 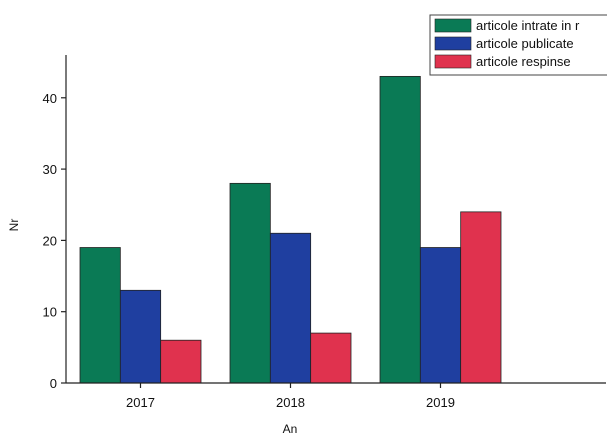 I want to click on x-tick-label-2019: 2019, so click(x=440, y=402).